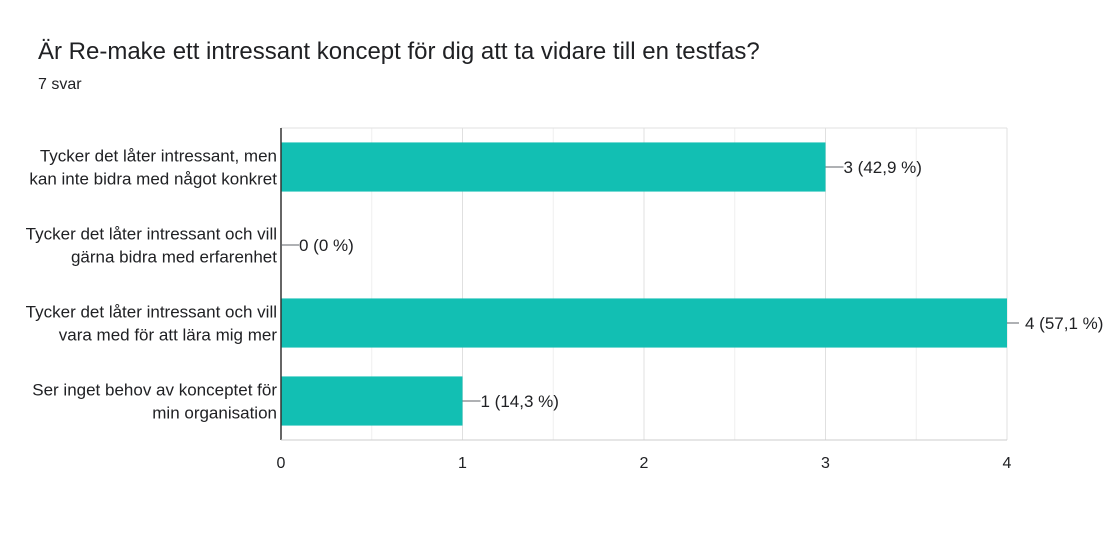  Describe the element at coordinates (520, 401) in the screenshot. I see `data-label: 1 (14,3 %)` at that location.